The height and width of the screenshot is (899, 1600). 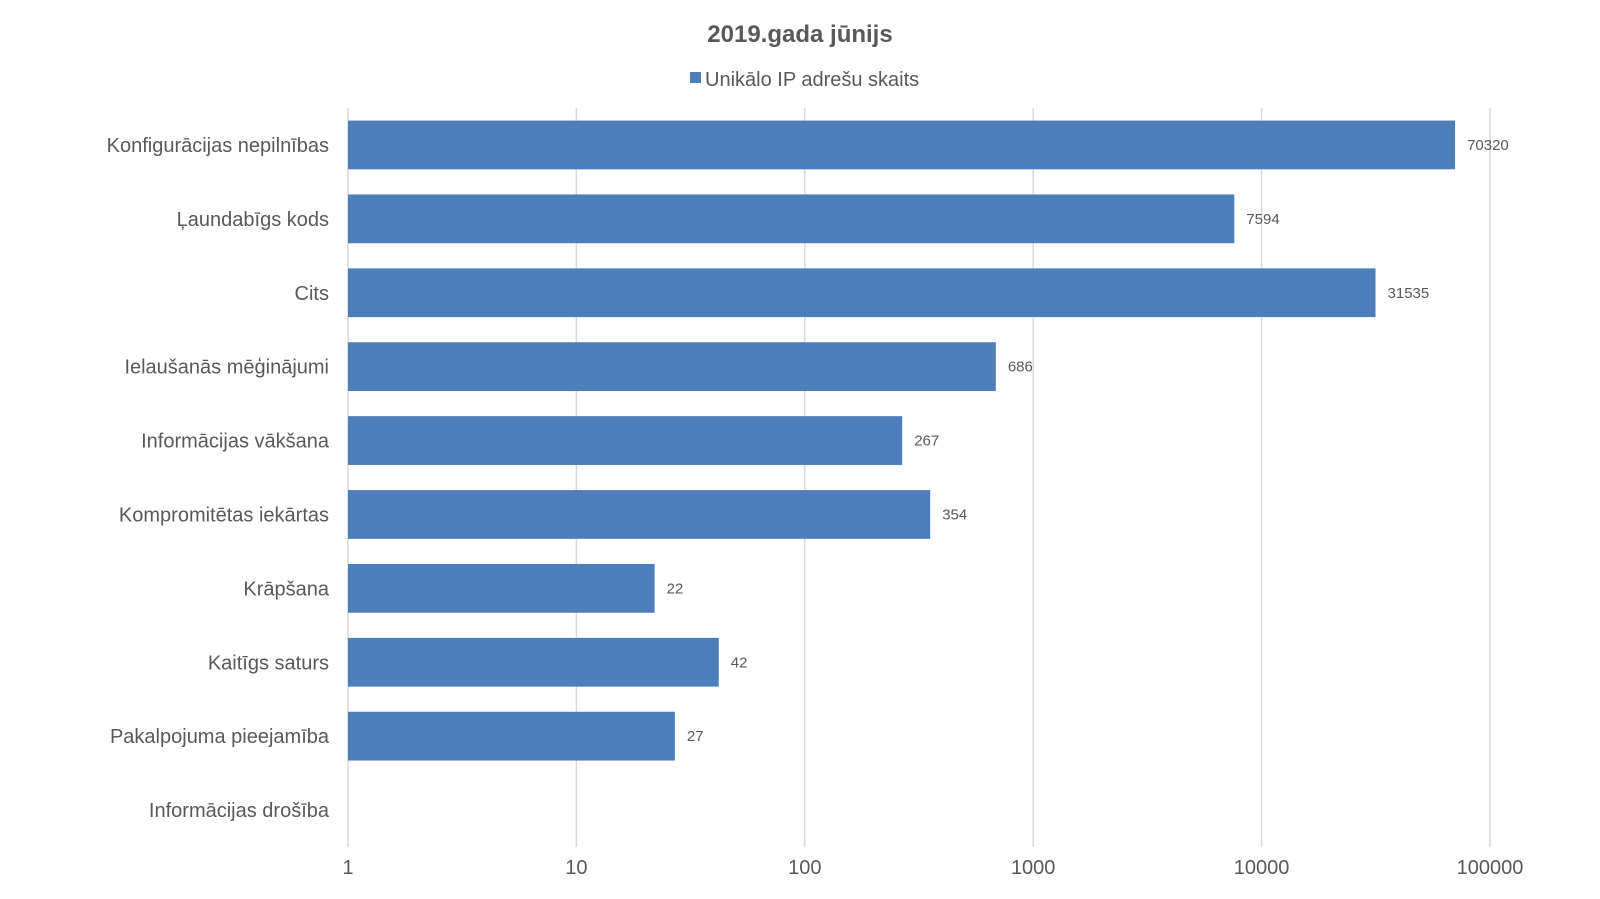 I want to click on category-label: Krāpšana, so click(x=286, y=589).